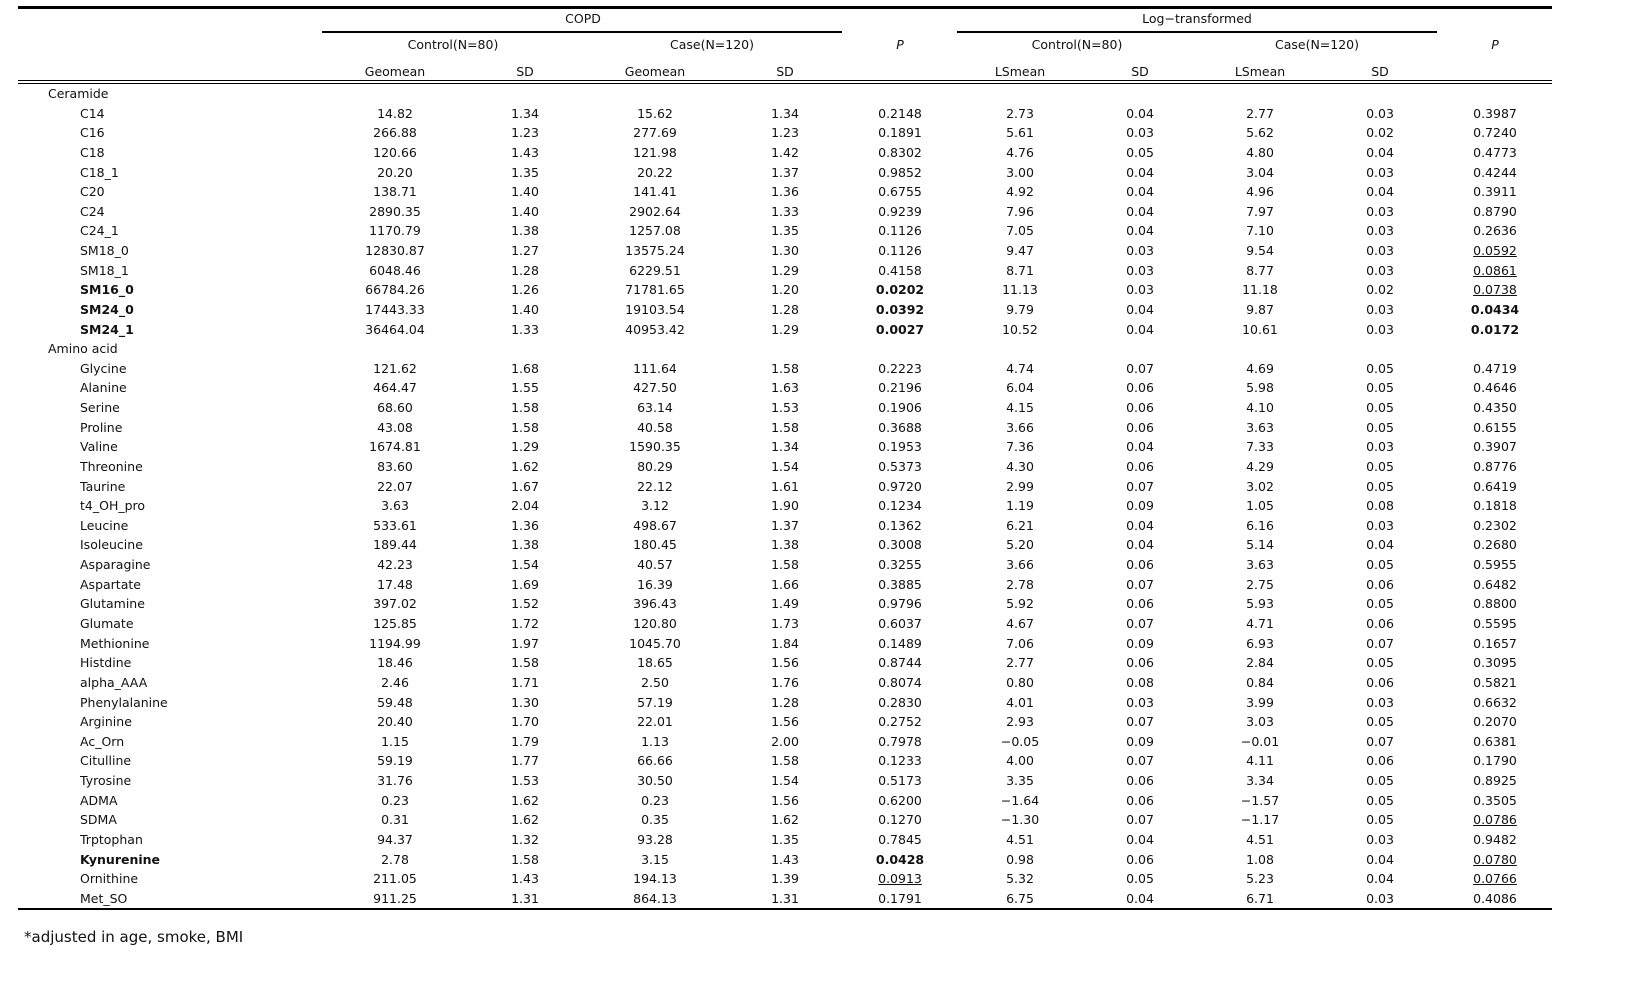  I want to click on cell: 0.6419, so click(1495, 486).